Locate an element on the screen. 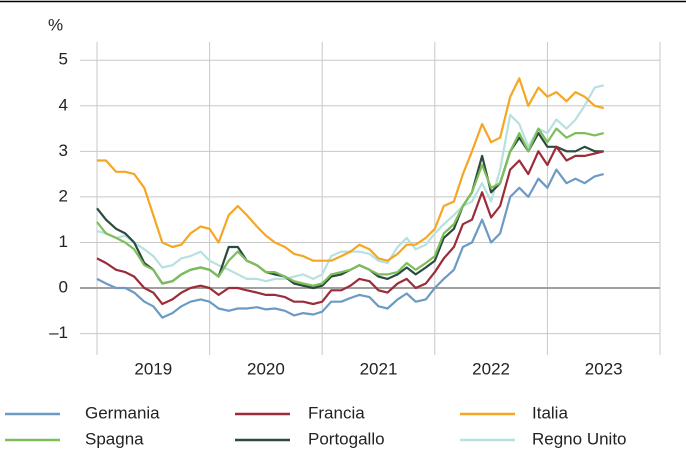  y-tick-label: 1 is located at coordinates (63, 241).